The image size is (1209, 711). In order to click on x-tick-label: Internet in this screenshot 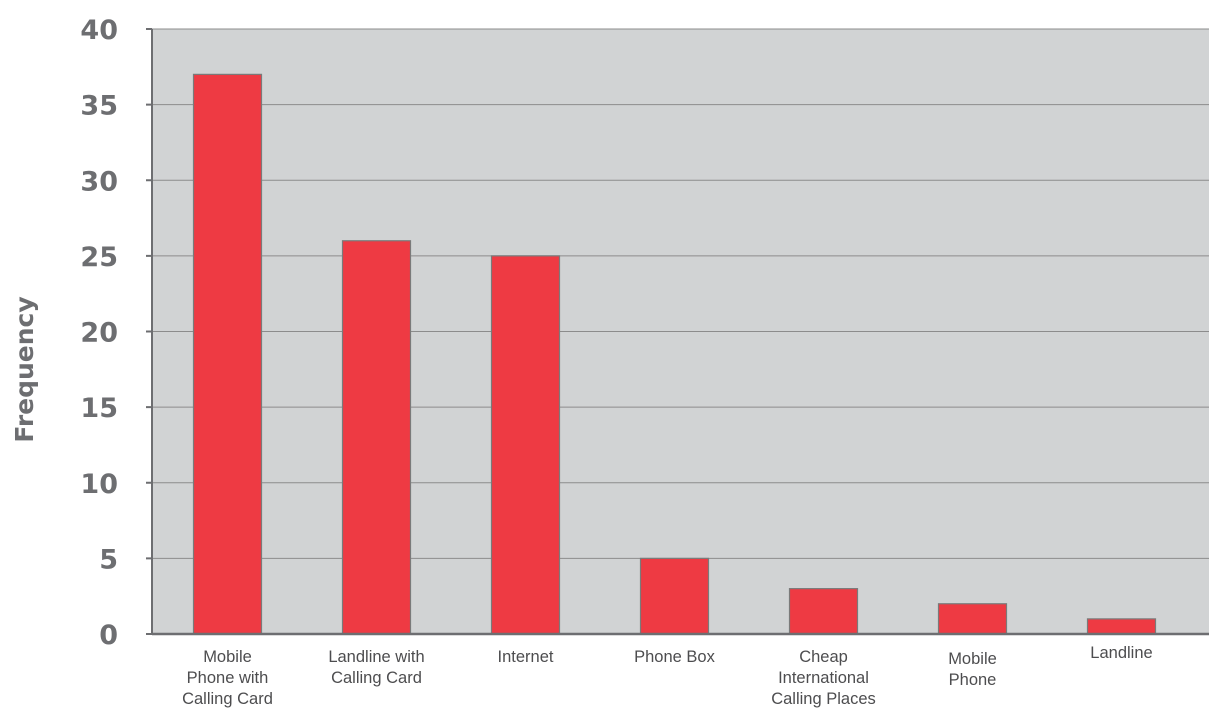, I will do `click(526, 657)`.